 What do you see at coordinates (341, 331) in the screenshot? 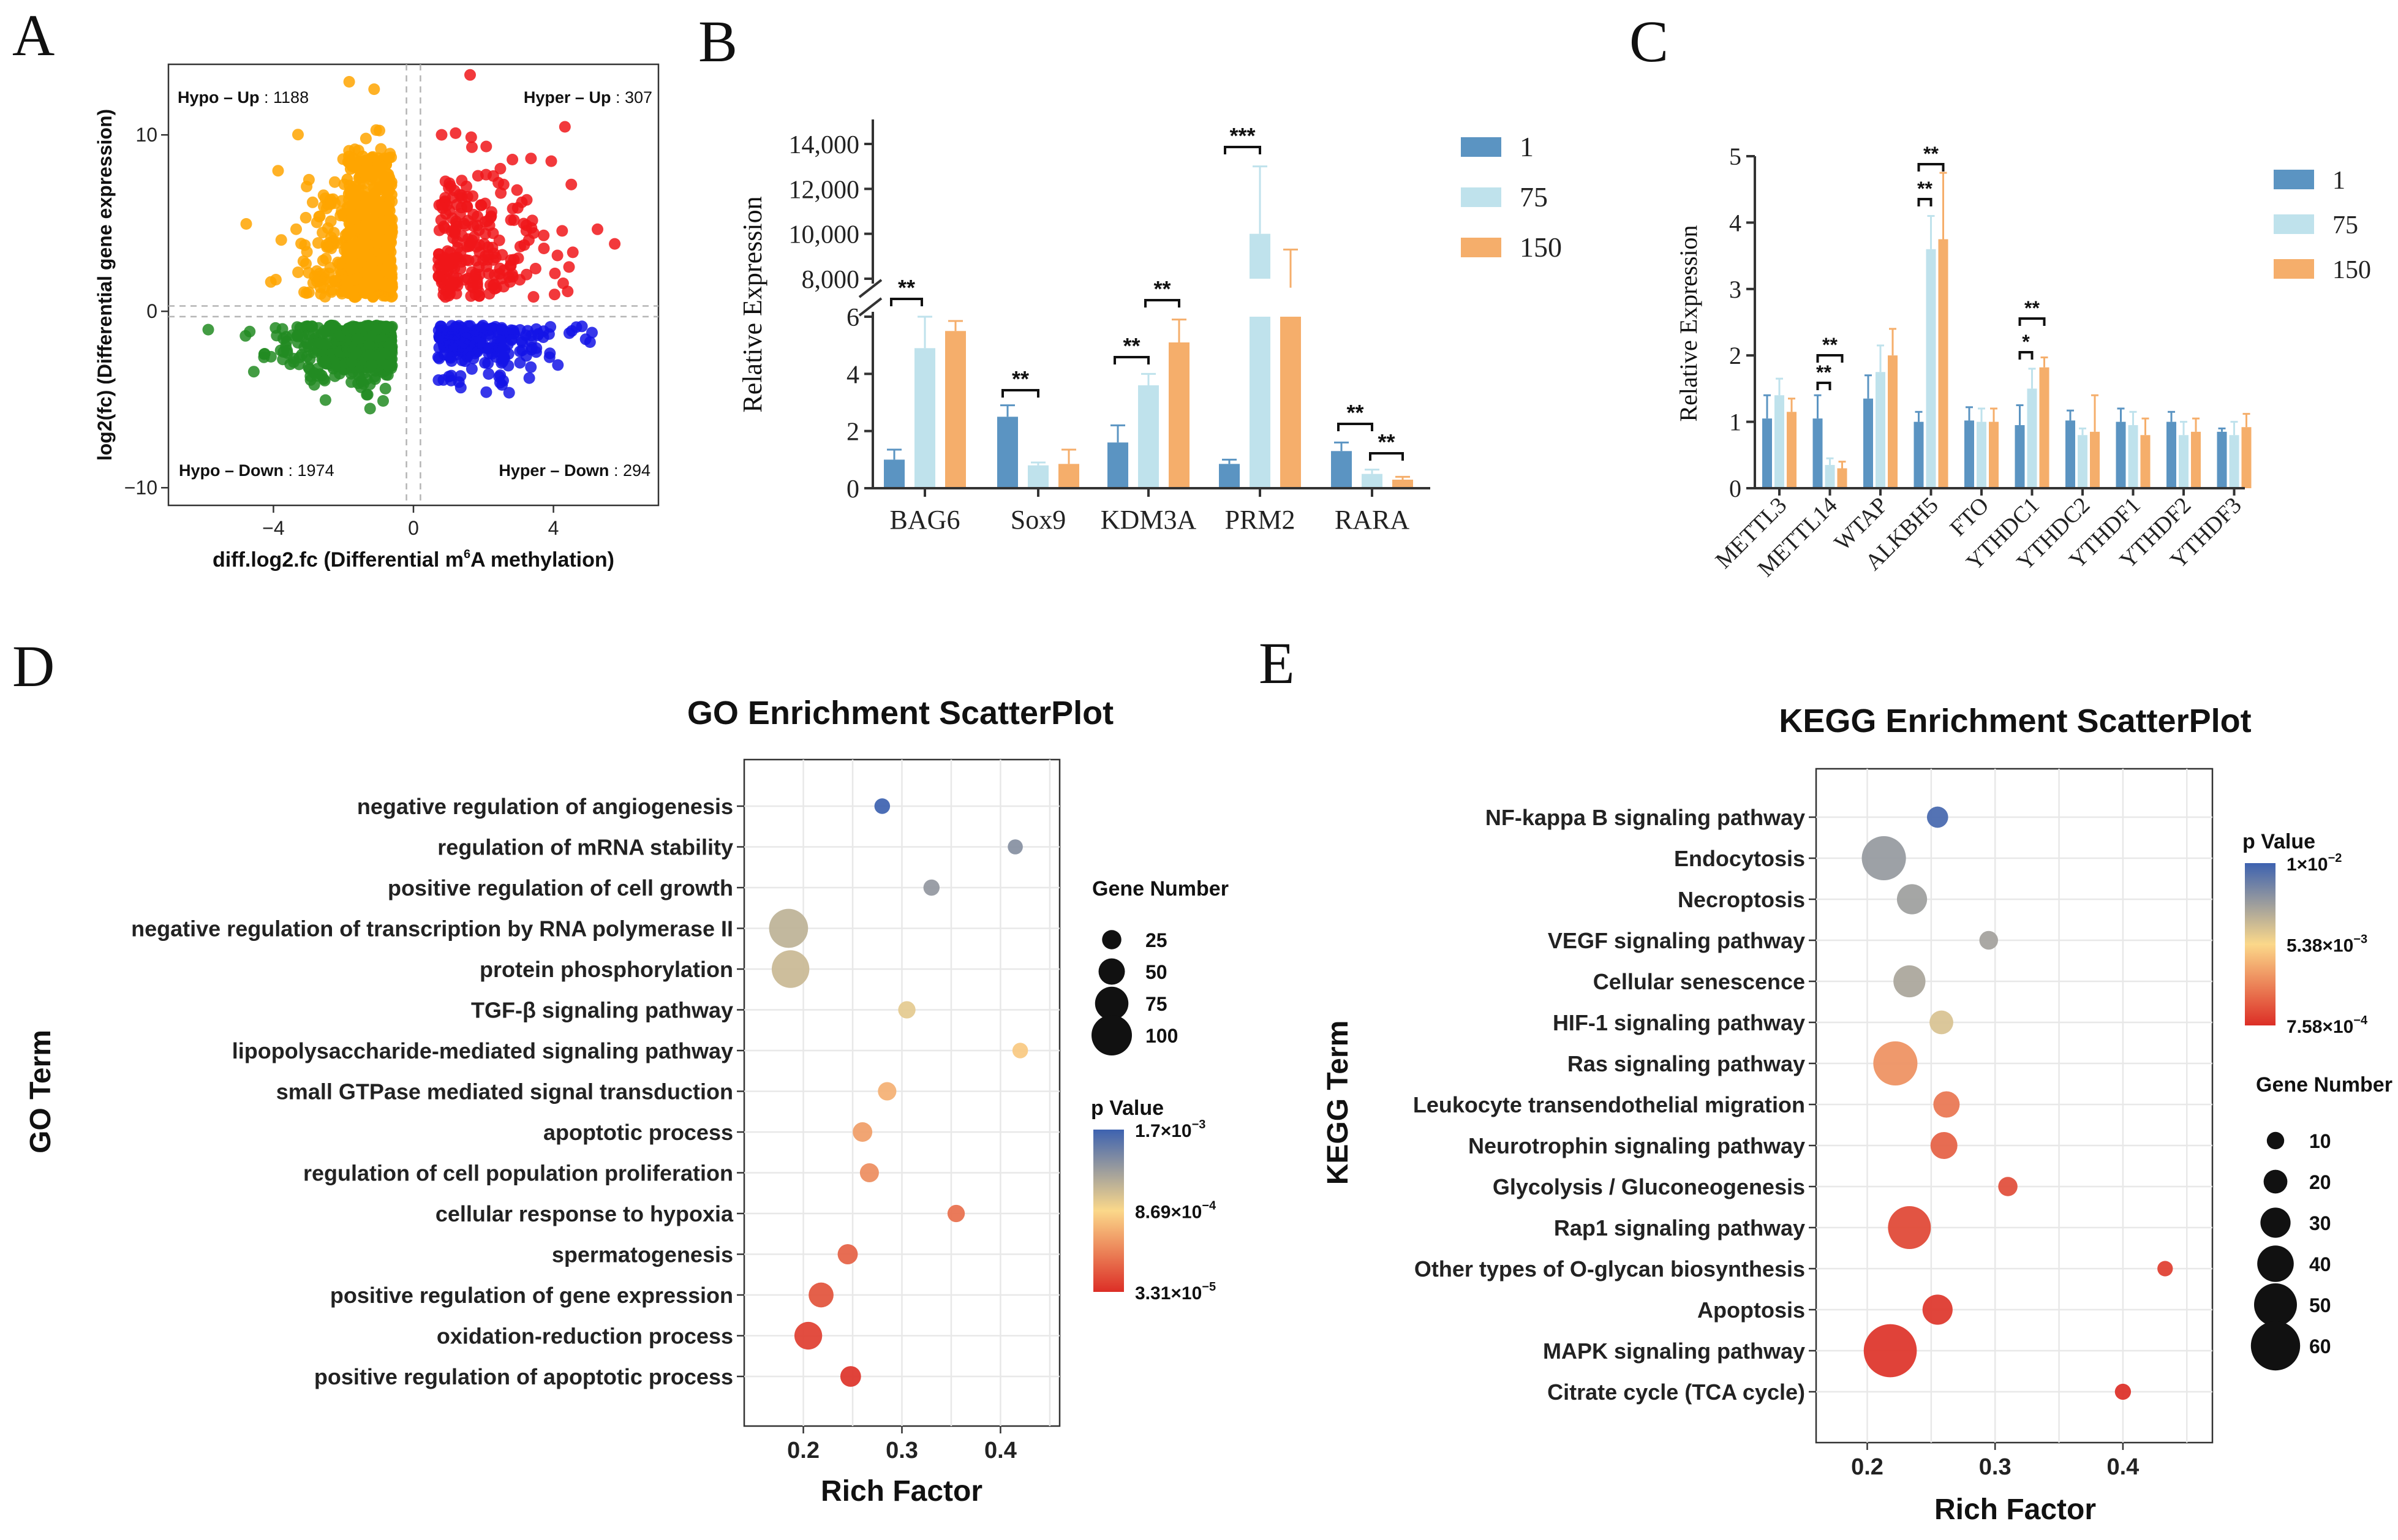
I see `axis-ticks: −4 0 4 −10 0 10` at bounding box center [341, 331].